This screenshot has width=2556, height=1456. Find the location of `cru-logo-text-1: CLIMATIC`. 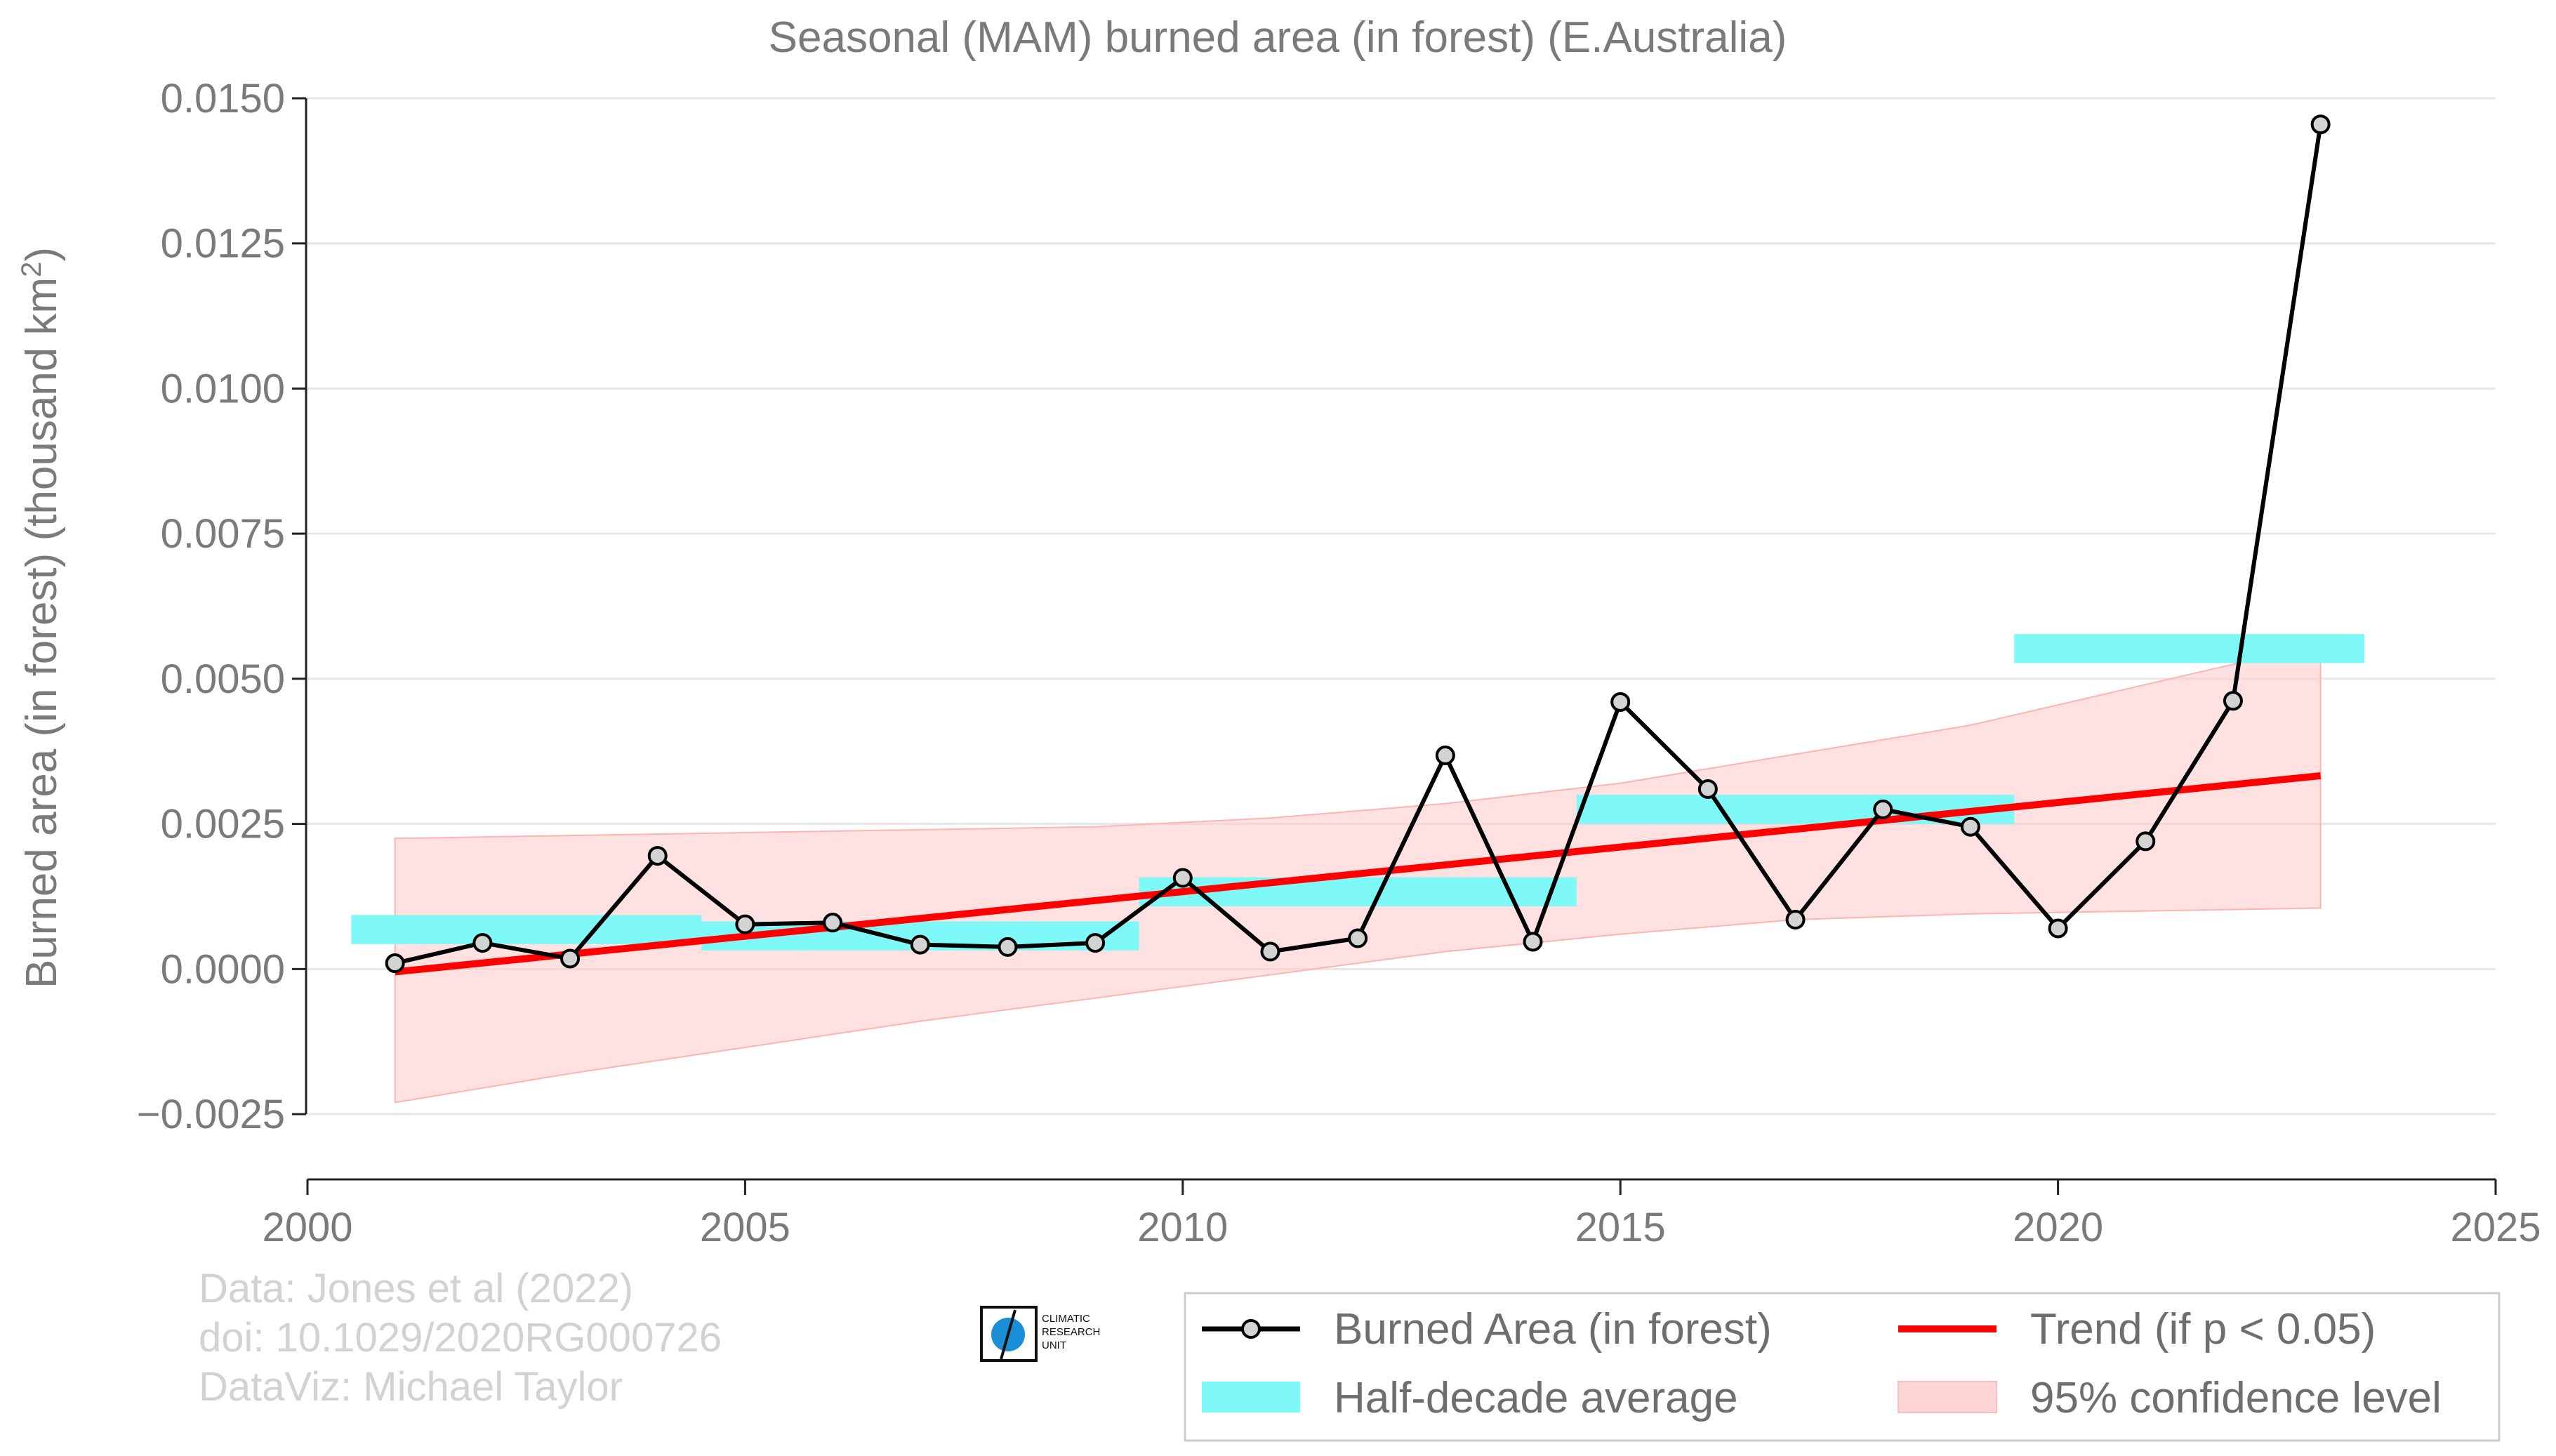

cru-logo-text-1: CLIMATIC is located at coordinates (1066, 1319).